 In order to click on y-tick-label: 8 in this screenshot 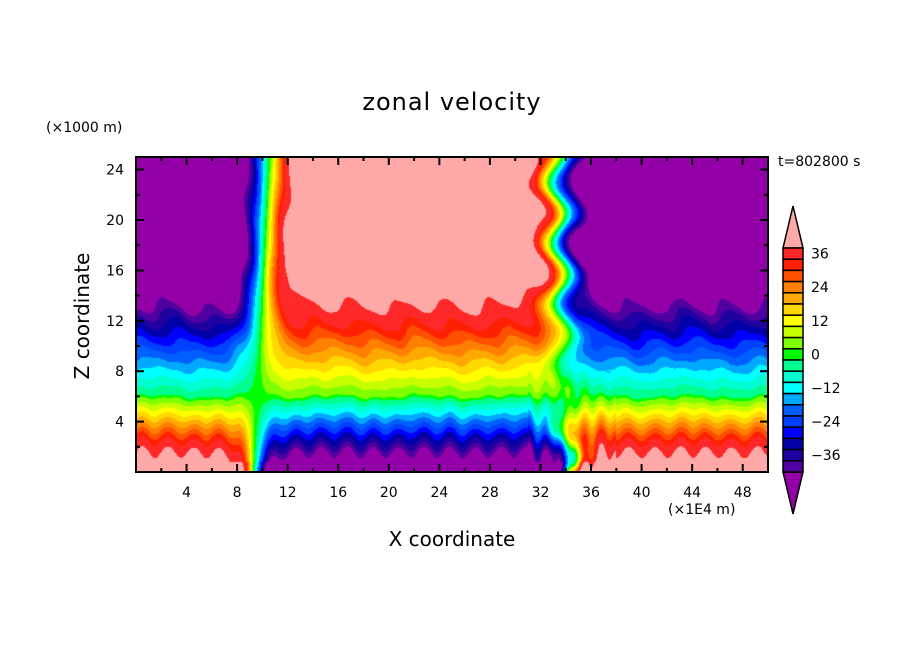, I will do `click(119, 372)`.